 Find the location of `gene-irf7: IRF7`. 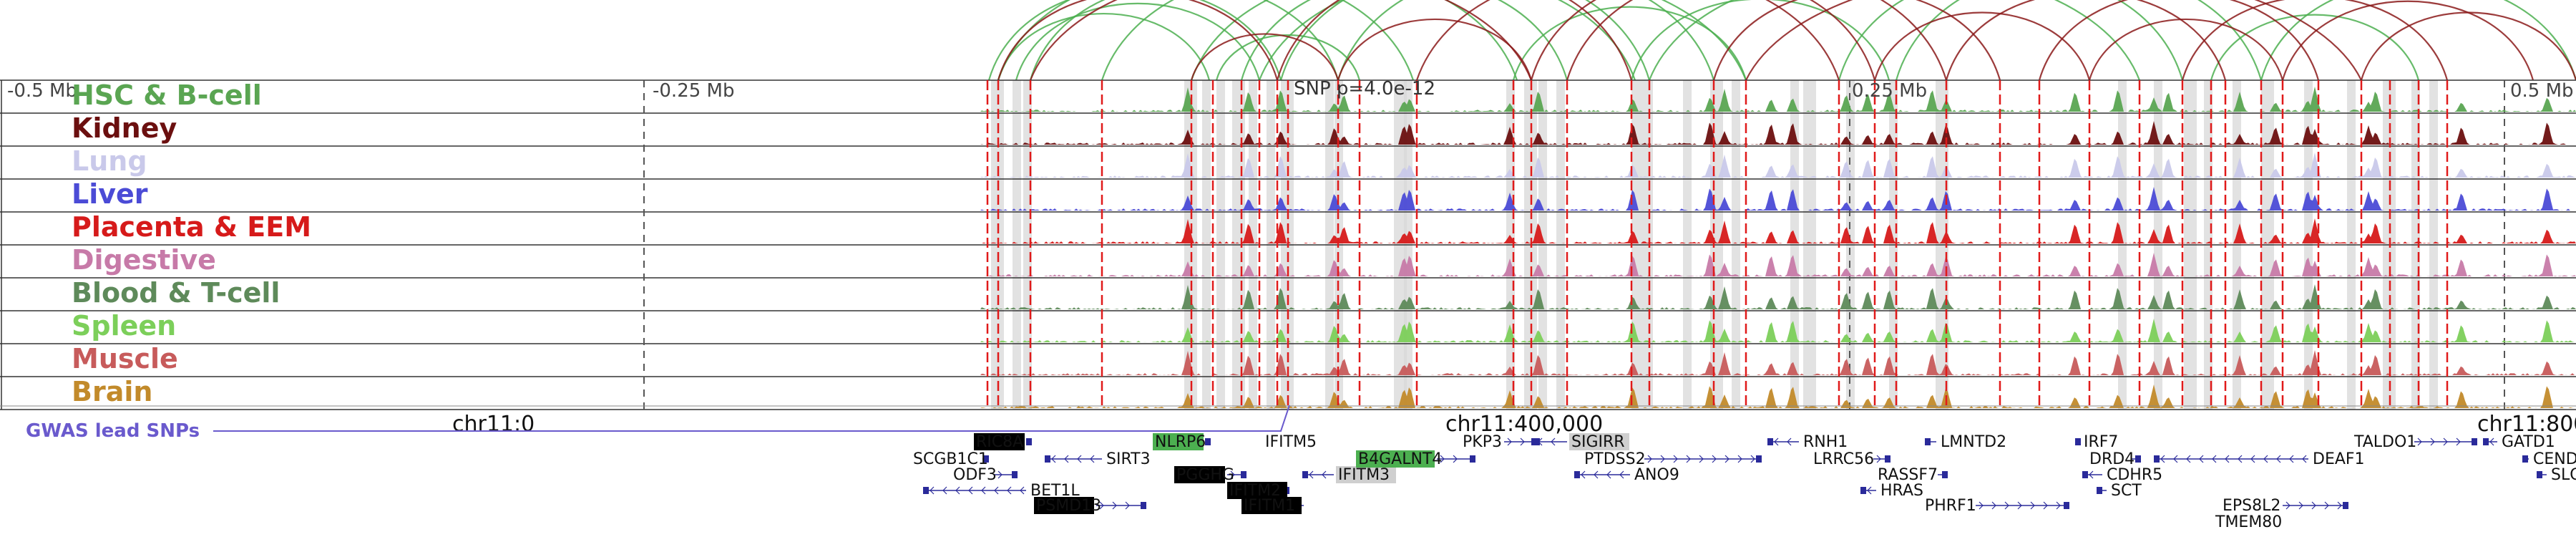

gene-irf7: IRF7 is located at coordinates (2096, 442).